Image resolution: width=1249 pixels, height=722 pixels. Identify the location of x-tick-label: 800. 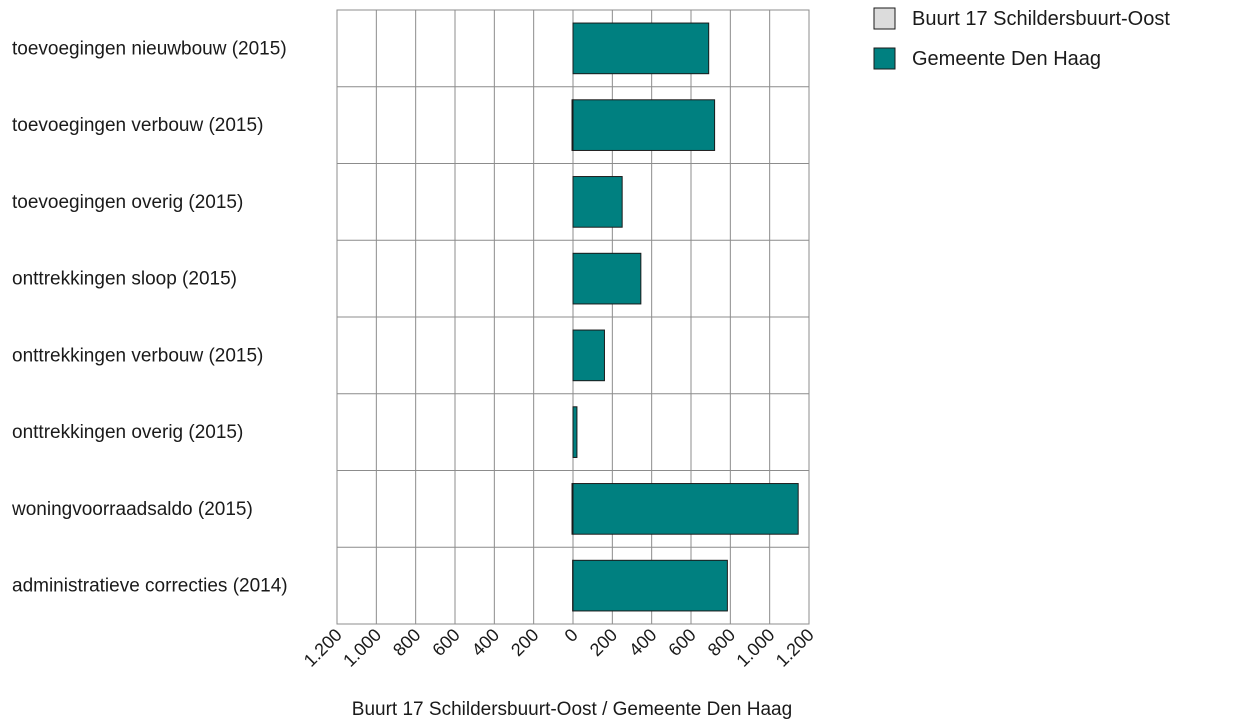
(406, 642).